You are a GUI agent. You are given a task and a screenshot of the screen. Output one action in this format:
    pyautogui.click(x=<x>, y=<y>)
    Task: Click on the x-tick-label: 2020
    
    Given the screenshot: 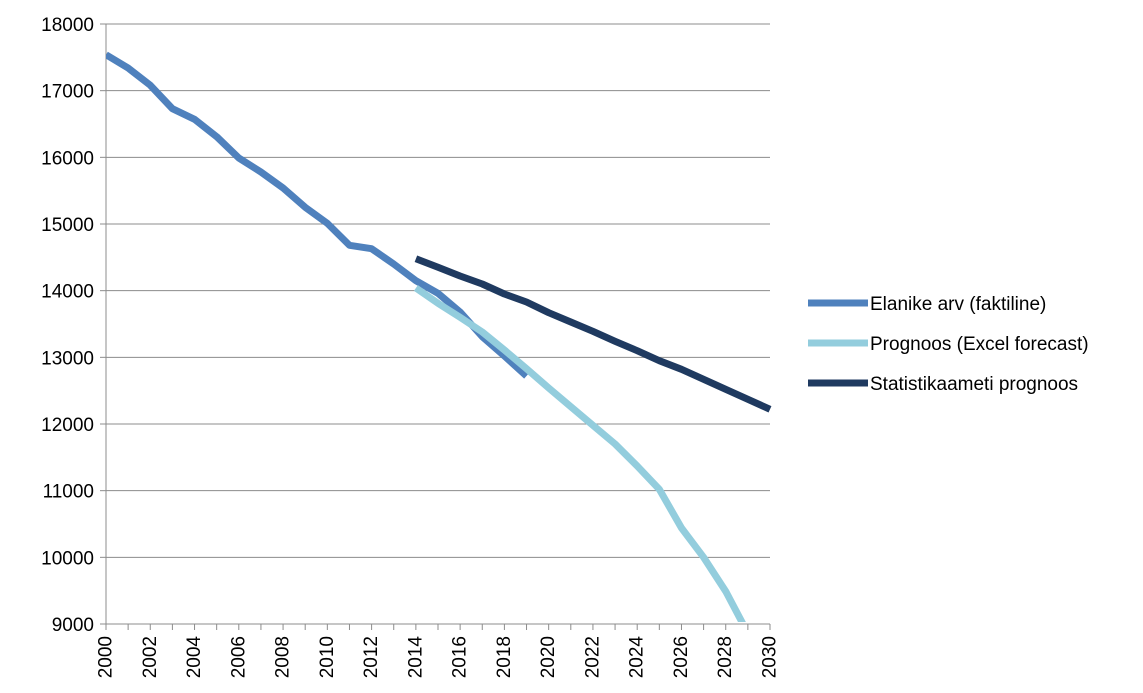 What is the action you would take?
    pyautogui.click(x=548, y=657)
    